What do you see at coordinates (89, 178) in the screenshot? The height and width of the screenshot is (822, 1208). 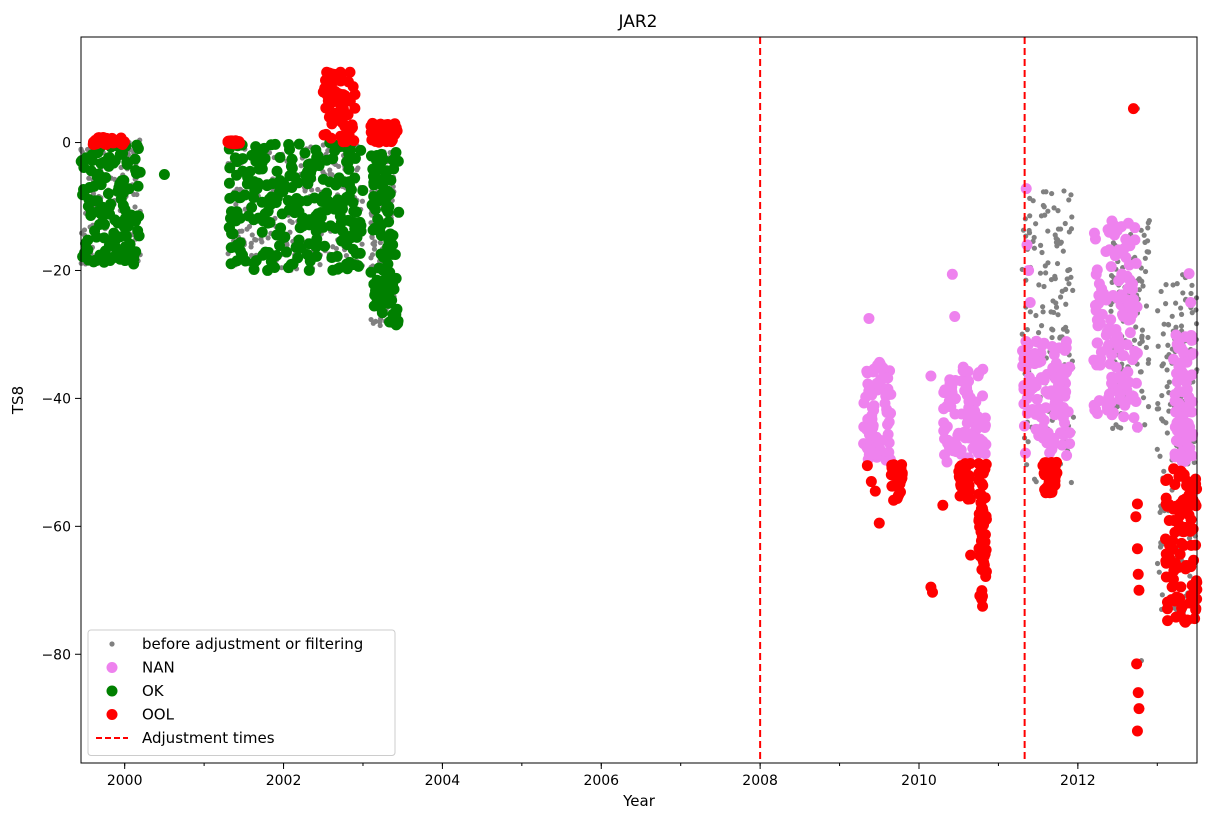 I see `series-0-cluster-0-point` at bounding box center [89, 178].